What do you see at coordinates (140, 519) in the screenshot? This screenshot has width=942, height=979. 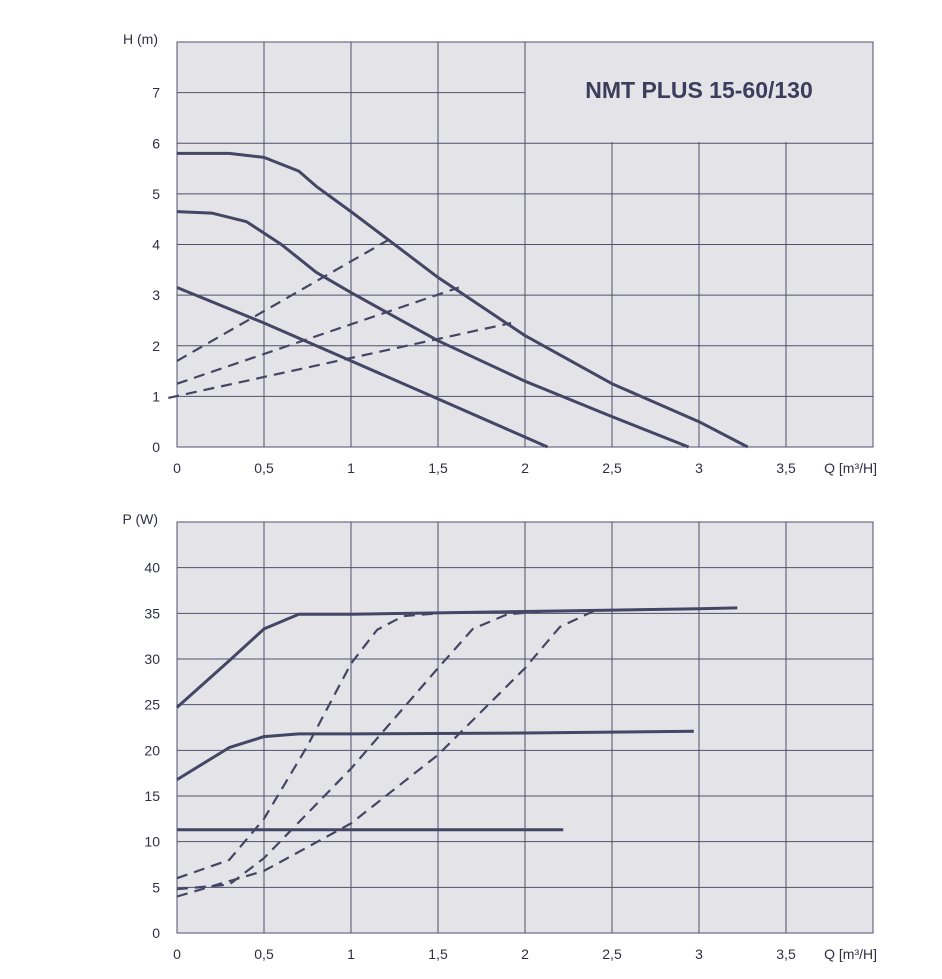 I see `y-axis-title: P (W)` at bounding box center [140, 519].